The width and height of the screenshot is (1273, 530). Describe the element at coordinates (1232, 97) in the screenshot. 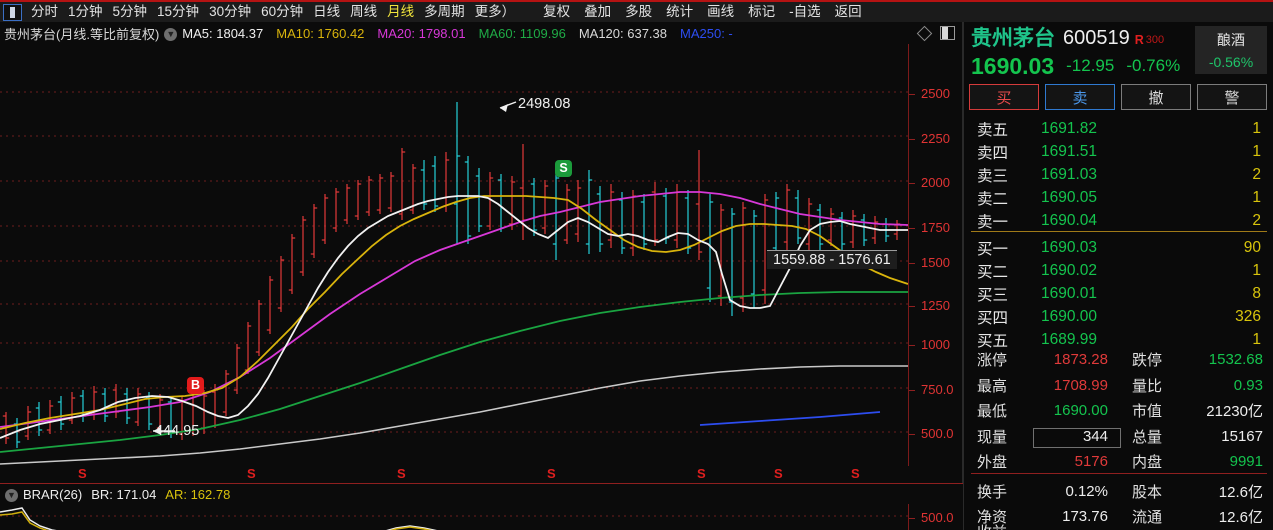

I see `alert-button: 警` at that location.